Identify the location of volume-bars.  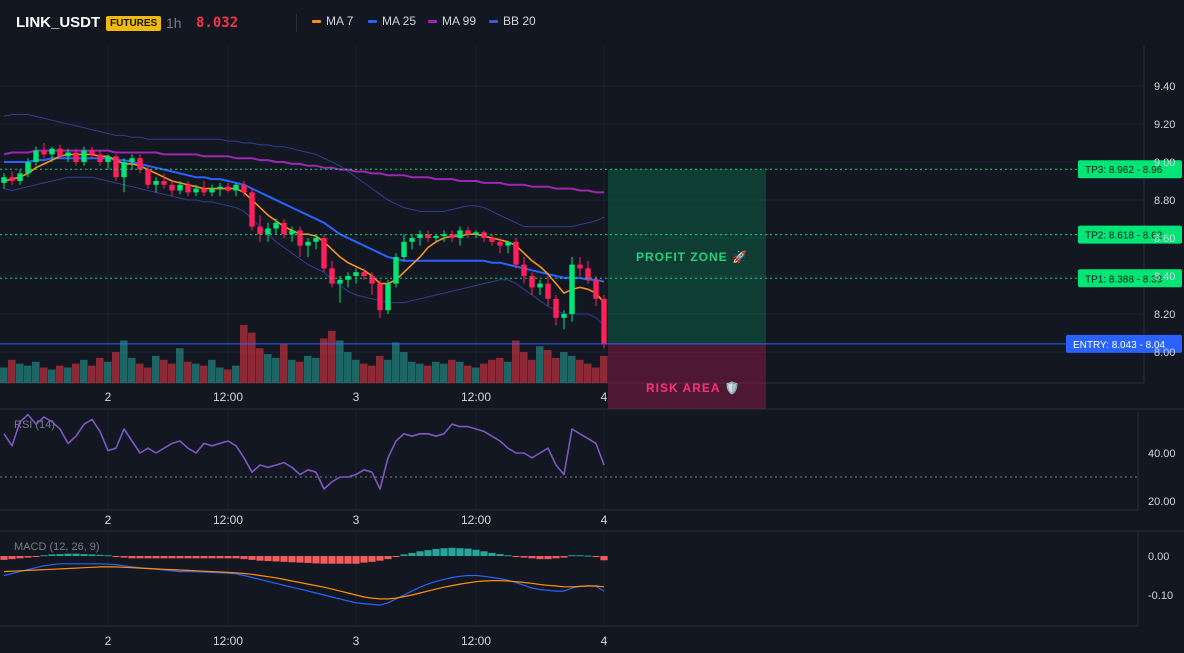
(304, 354).